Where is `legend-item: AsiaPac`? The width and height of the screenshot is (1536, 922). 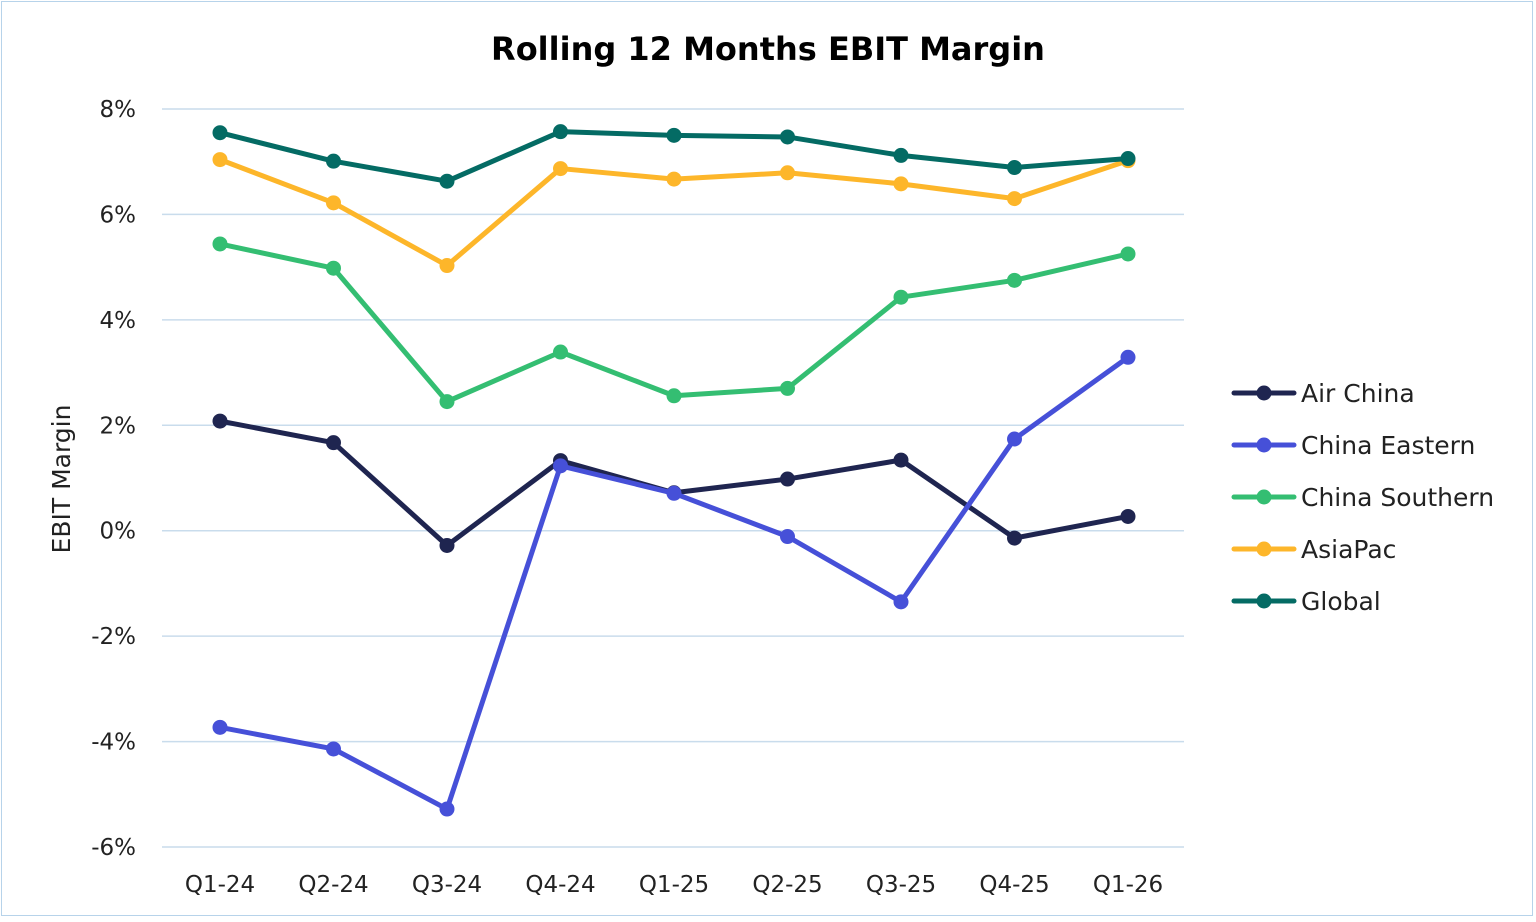
legend-item: AsiaPac is located at coordinates (1313, 549).